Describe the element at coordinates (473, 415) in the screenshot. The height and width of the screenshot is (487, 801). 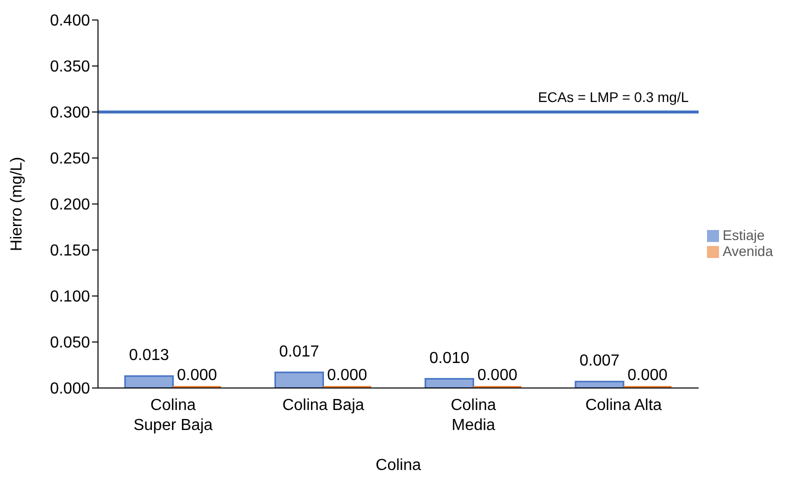
I see `x-tick-label: Colina Media` at that location.